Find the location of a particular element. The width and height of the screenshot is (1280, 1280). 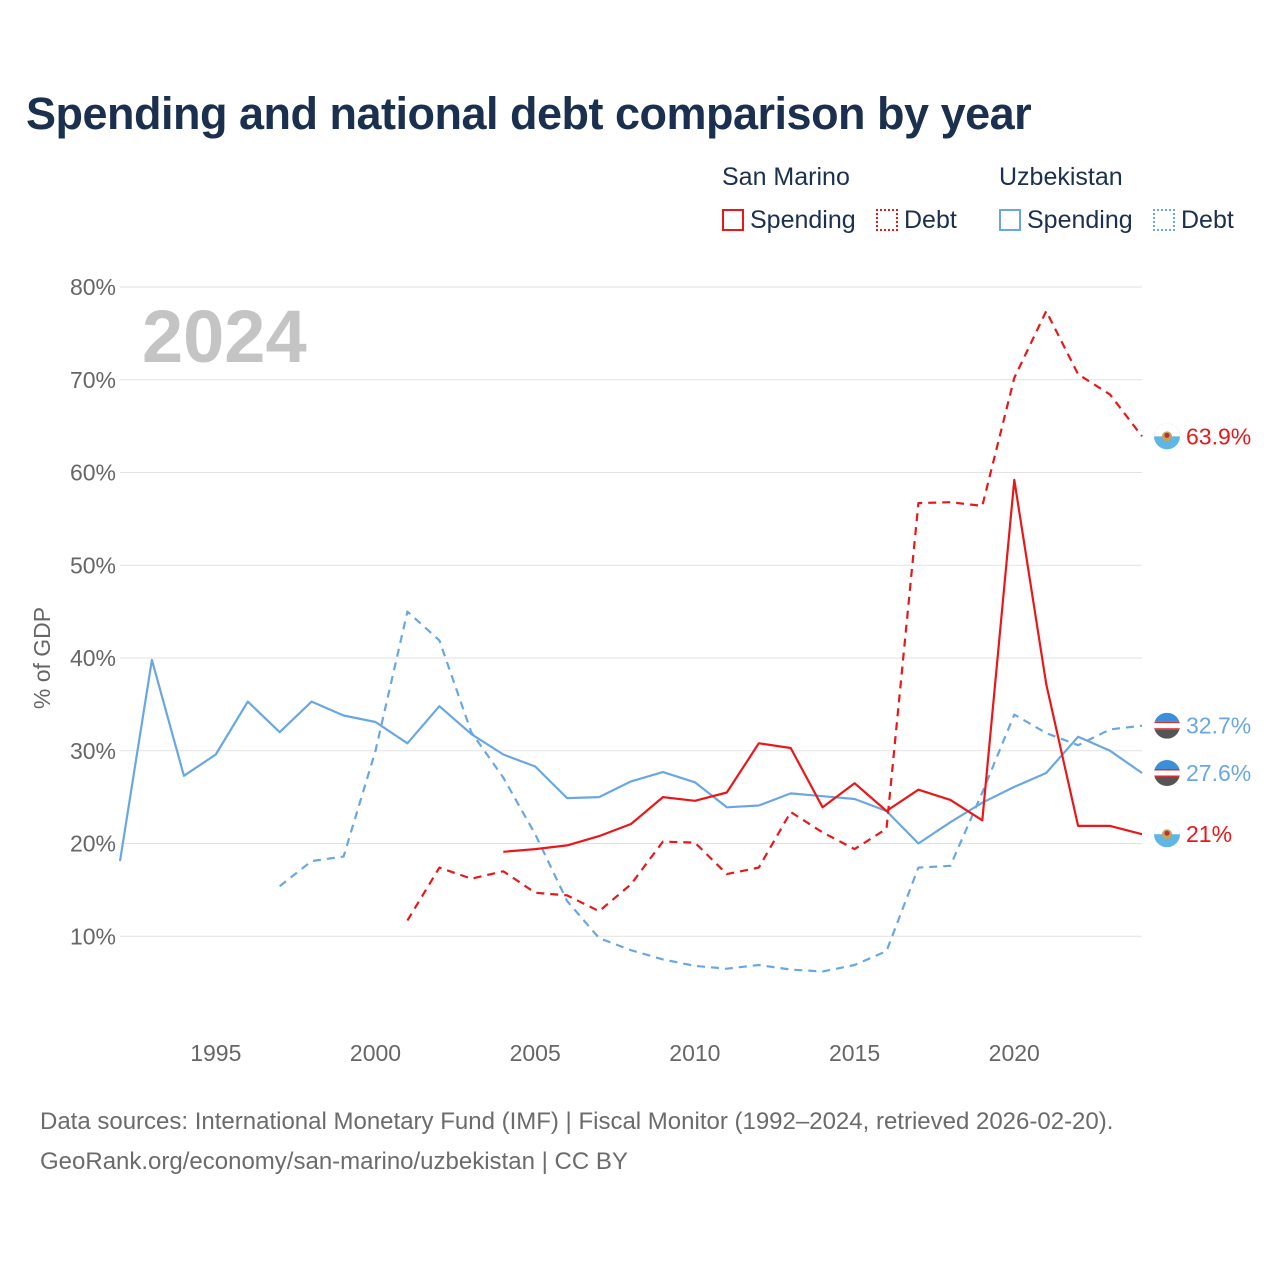

year-watermark: 2024 is located at coordinates (224, 336).